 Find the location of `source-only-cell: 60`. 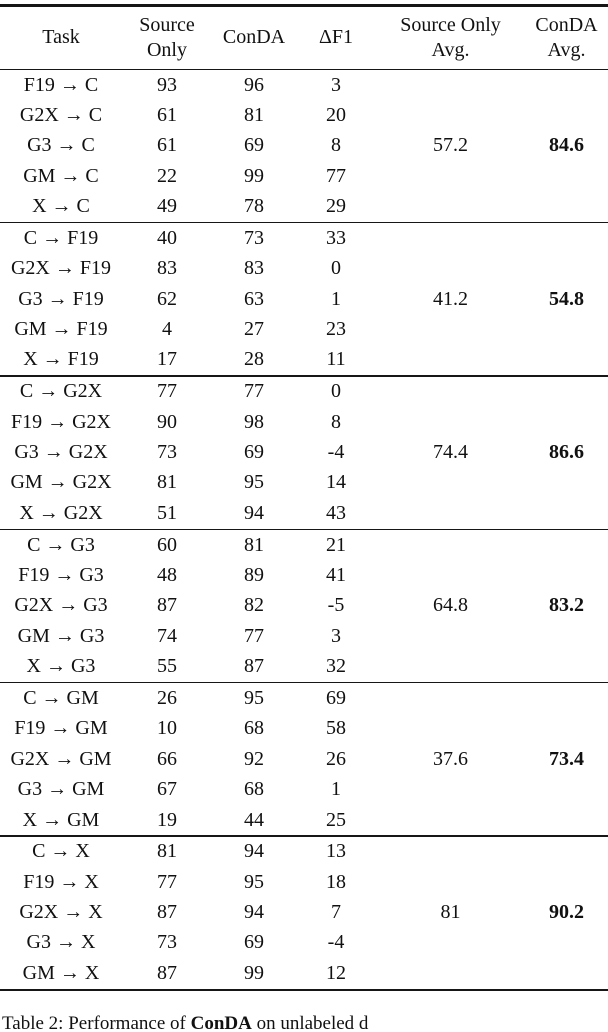

source-only-cell: 60 is located at coordinates (167, 544).